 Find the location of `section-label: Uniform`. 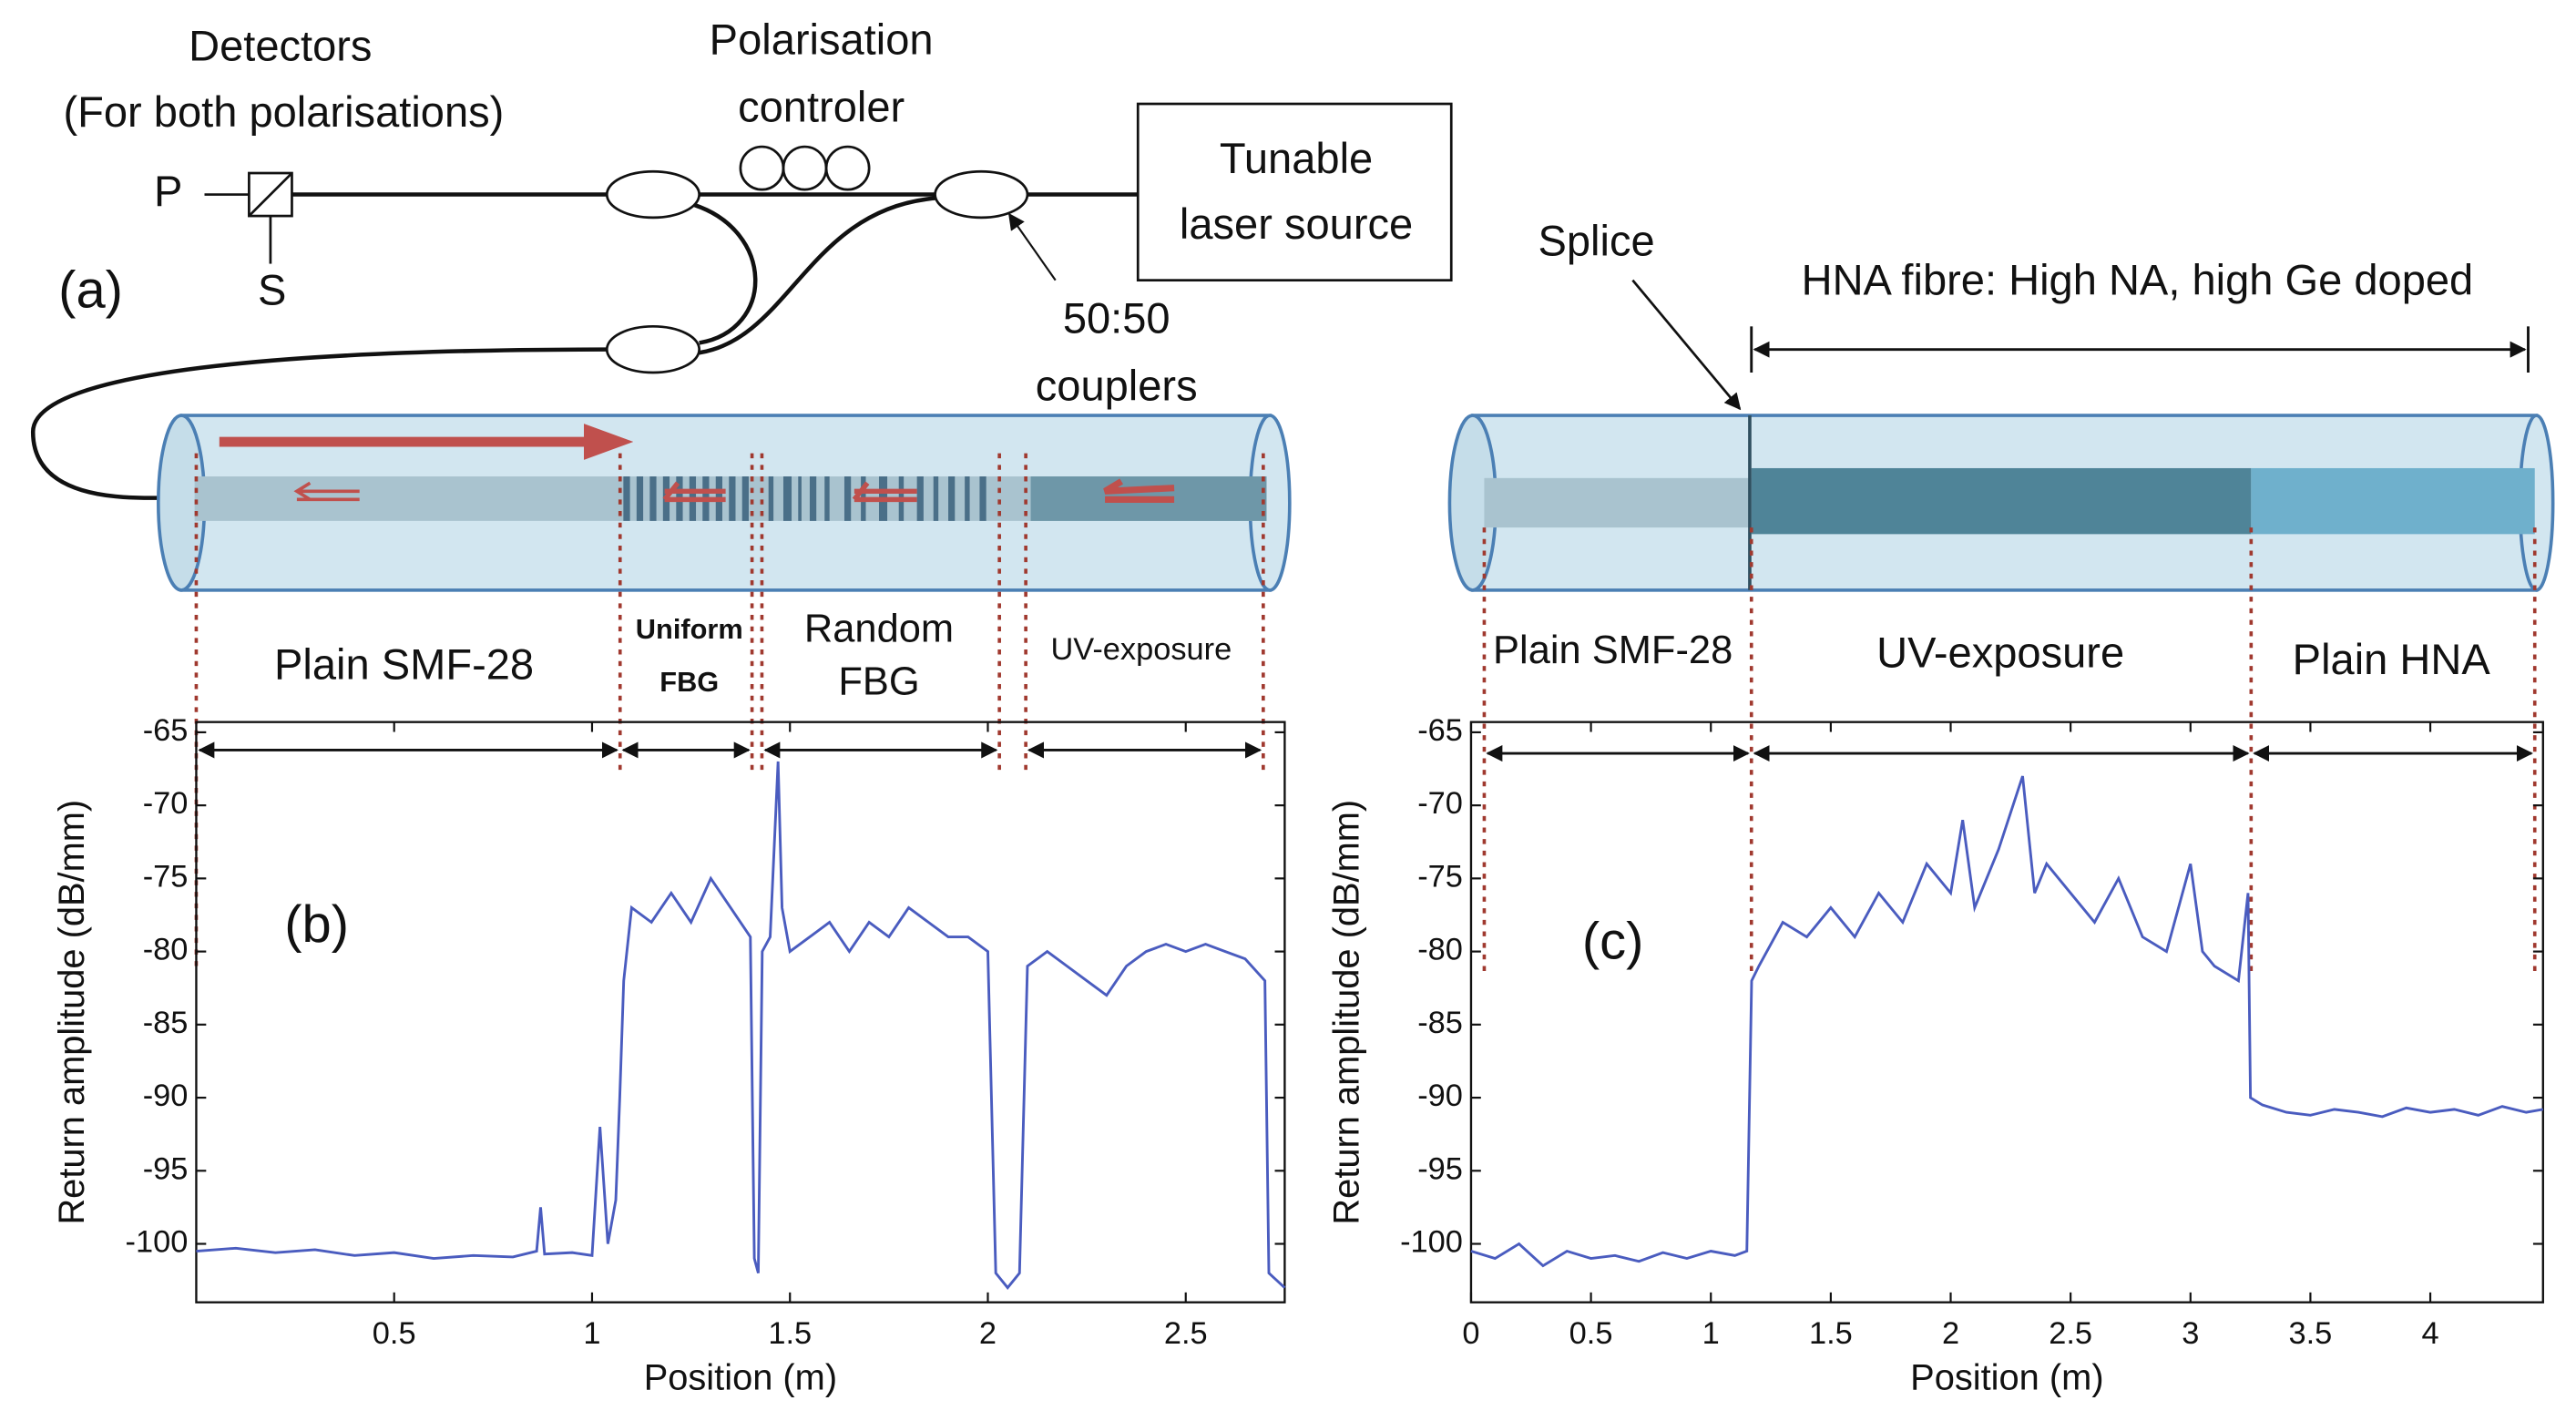

section-label: Uniform is located at coordinates (689, 629).